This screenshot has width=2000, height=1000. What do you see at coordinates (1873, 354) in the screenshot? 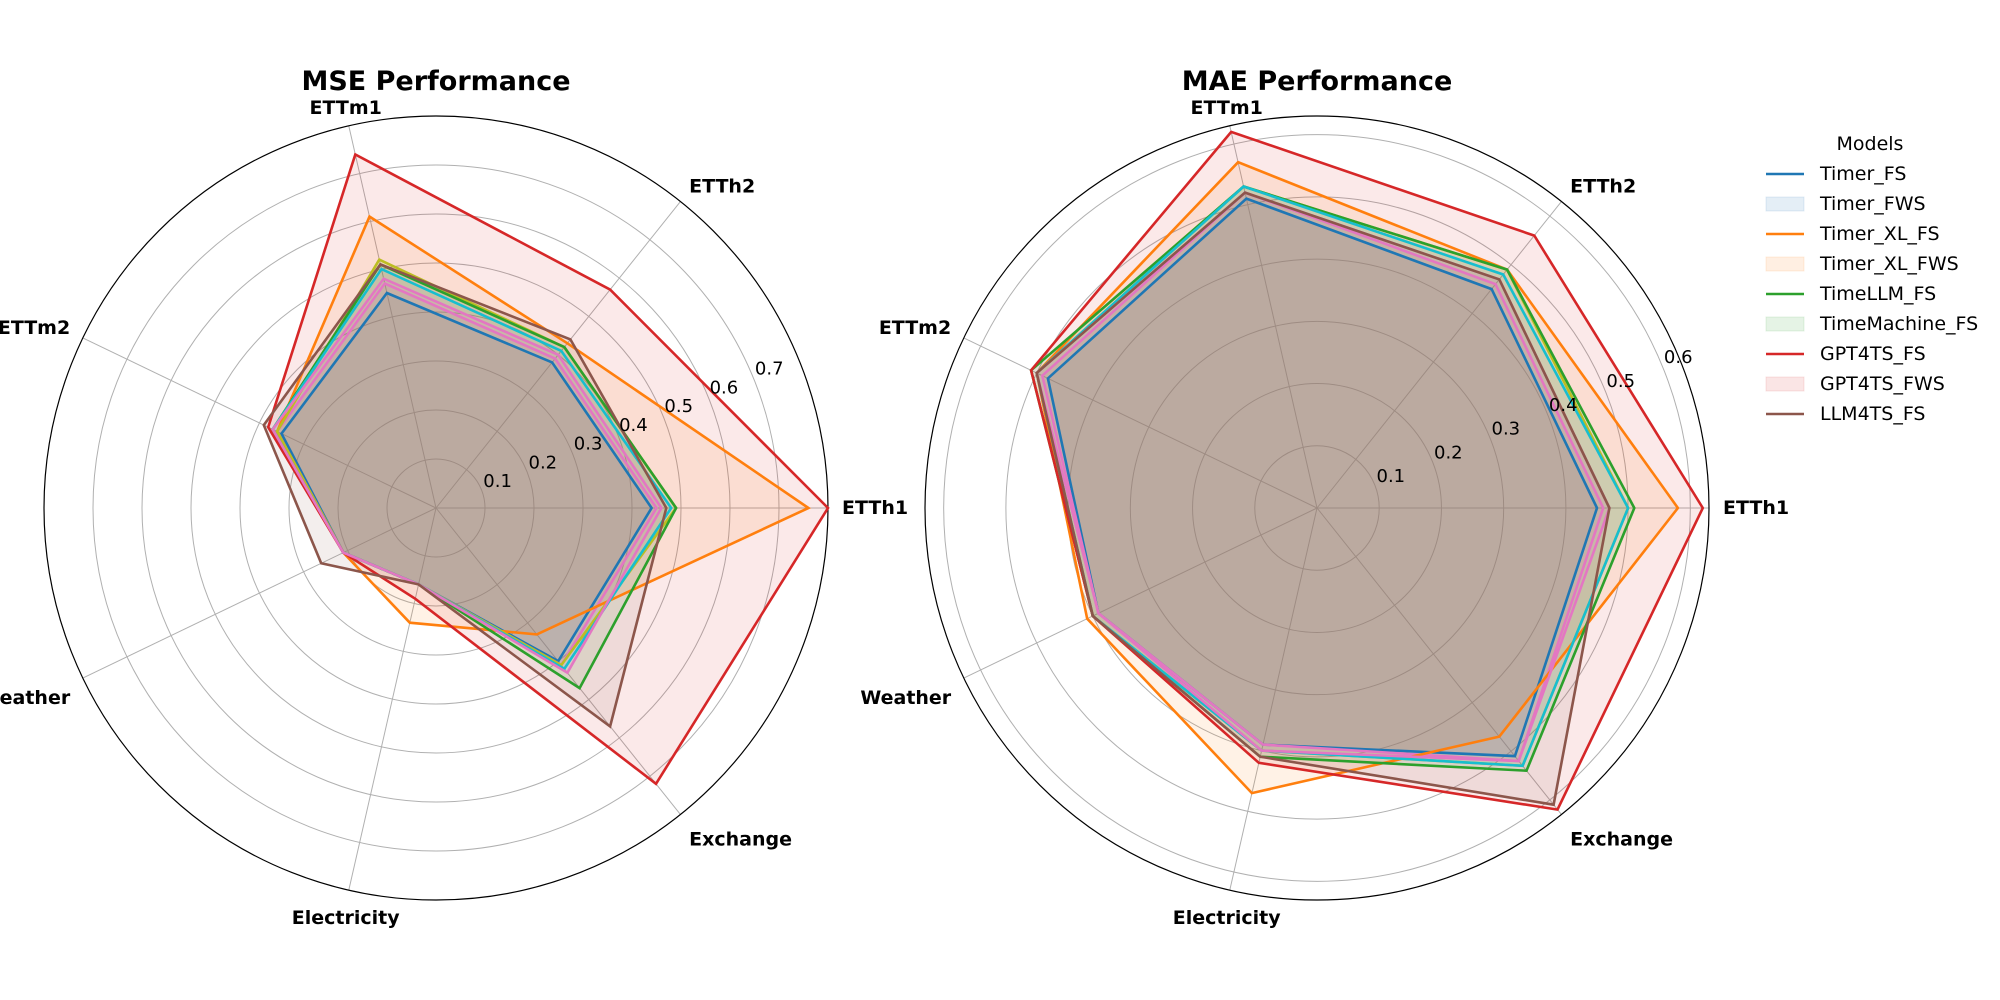
I see `legend-label: GPT4TS_FS` at bounding box center [1873, 354].